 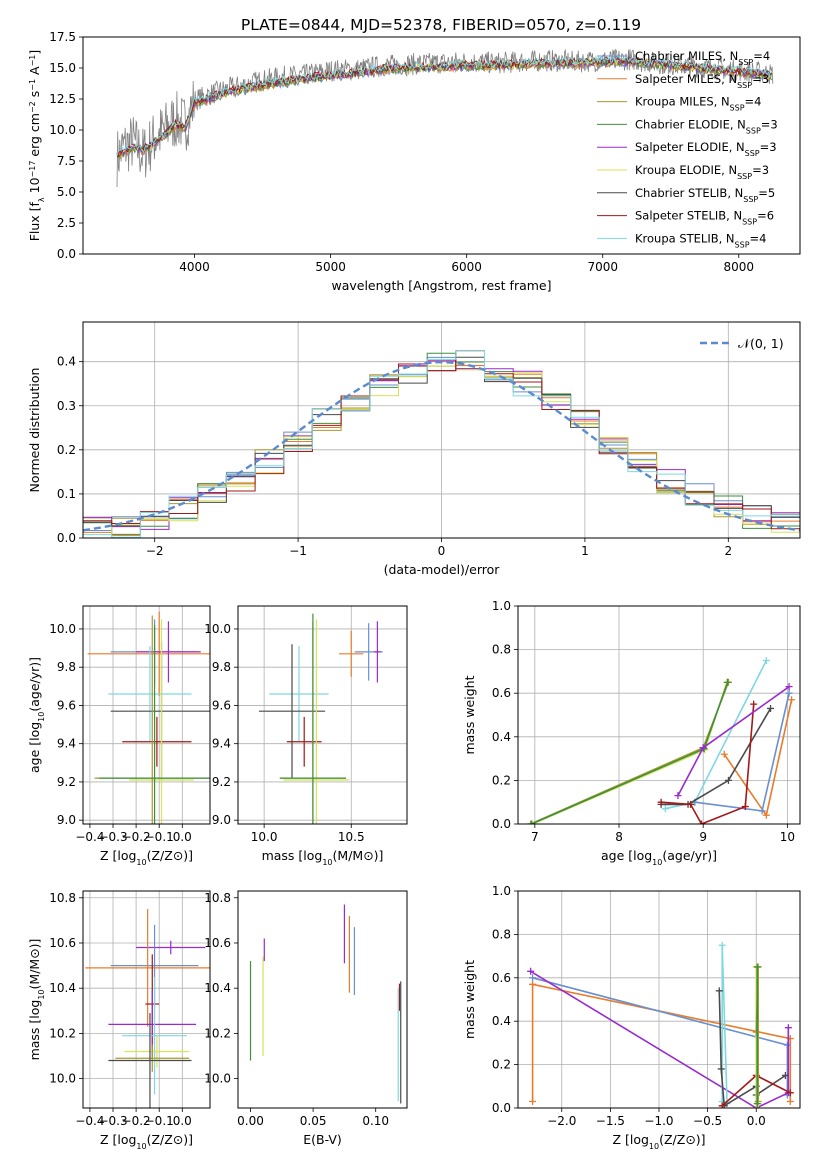 What do you see at coordinates (375, 1121) in the screenshot?
I see `xtick-label: 0.10` at bounding box center [375, 1121].